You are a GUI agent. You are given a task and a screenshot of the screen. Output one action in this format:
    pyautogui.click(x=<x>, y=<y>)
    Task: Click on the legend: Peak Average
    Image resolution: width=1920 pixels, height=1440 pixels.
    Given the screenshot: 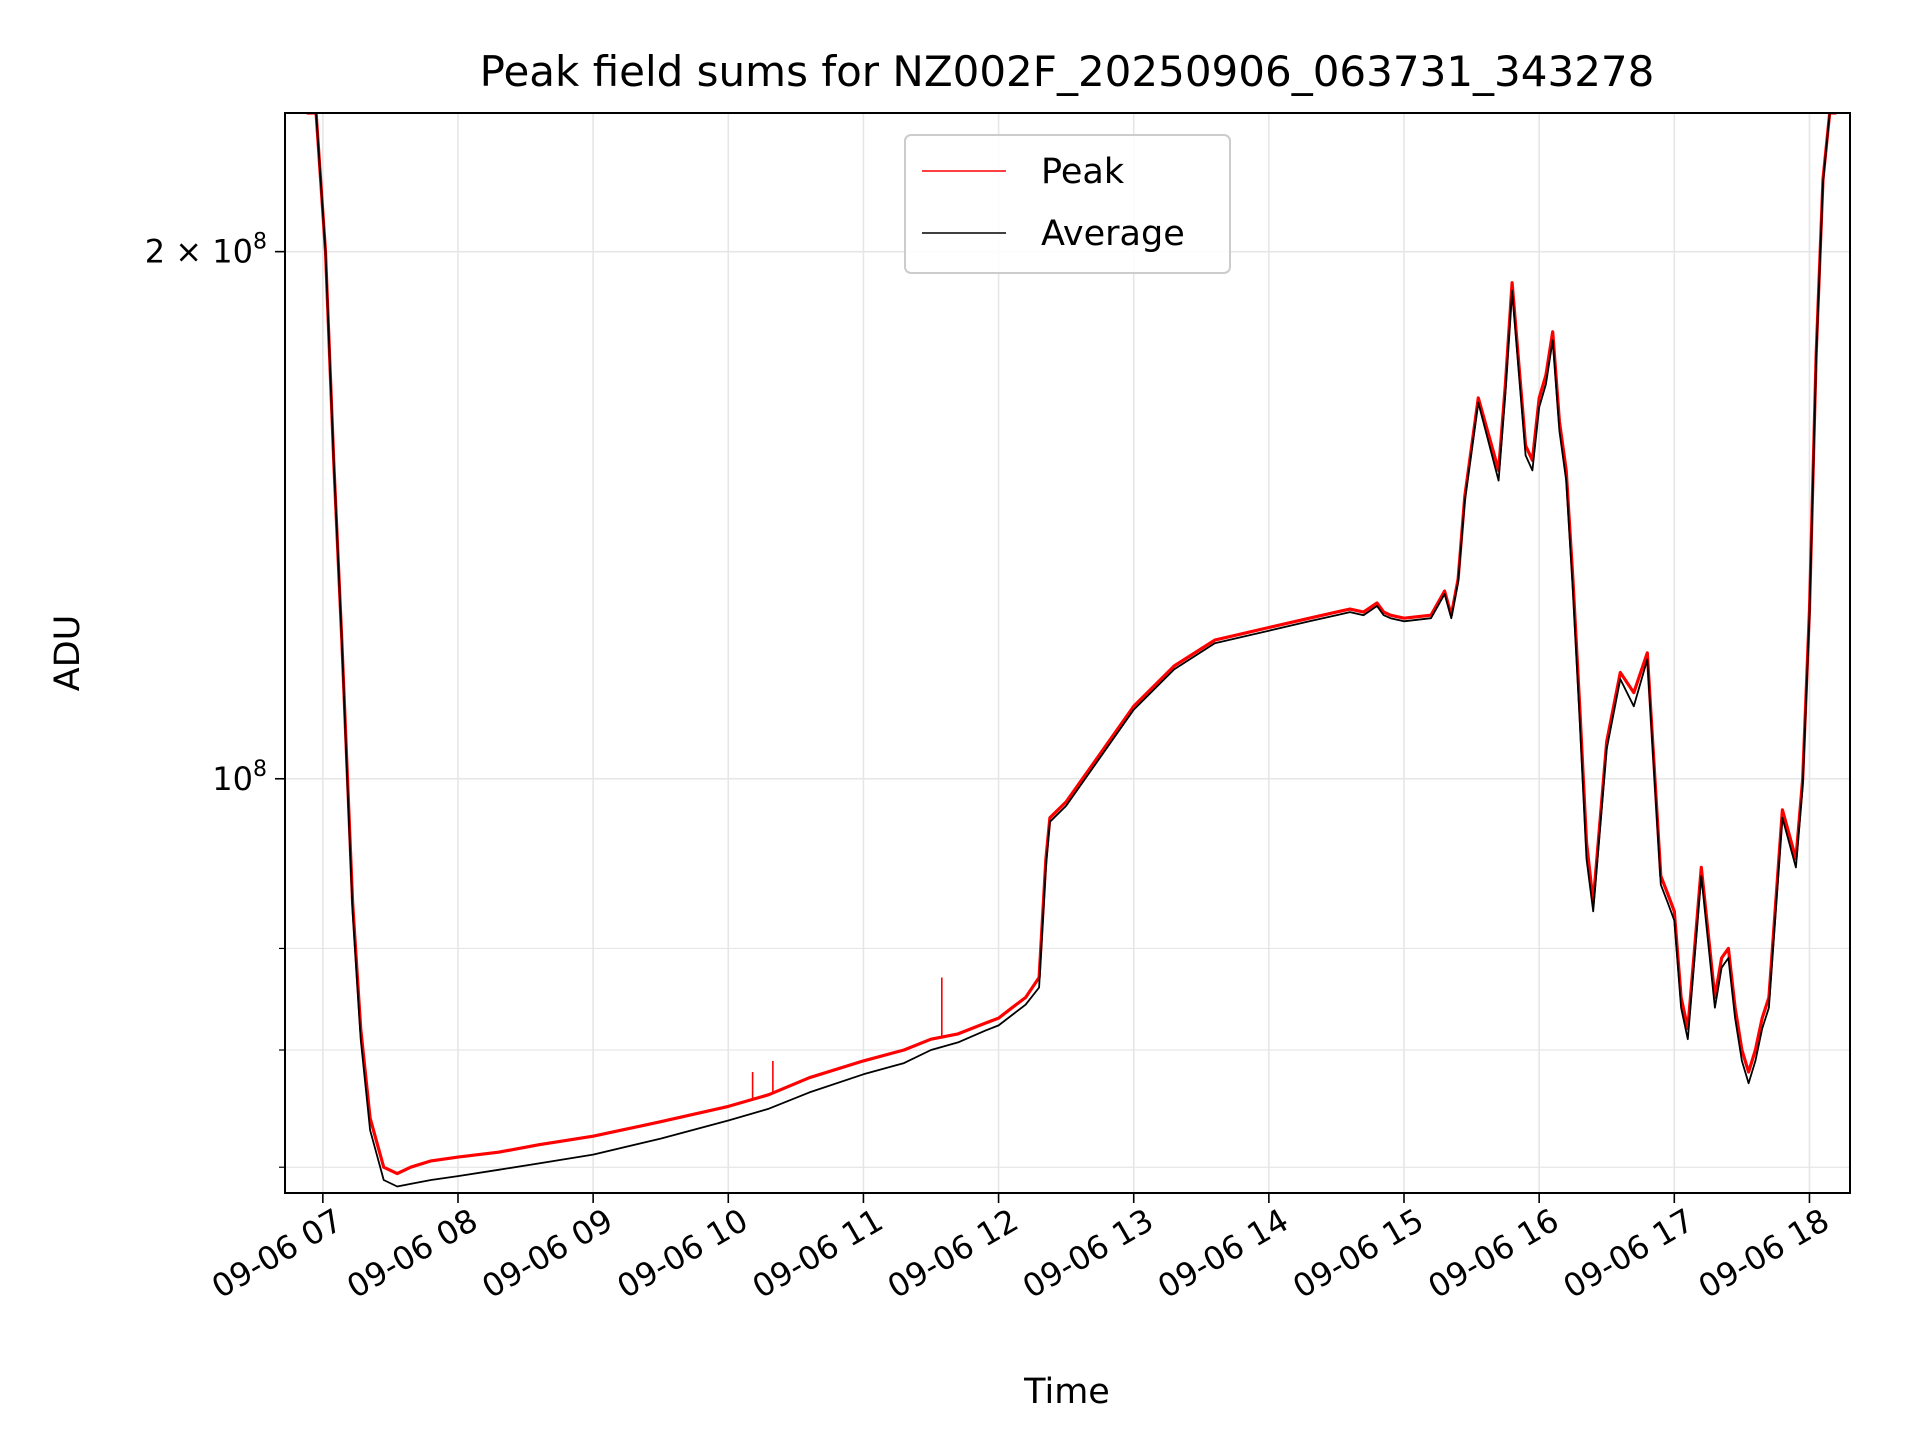 What is the action you would take?
    pyautogui.click(x=1067, y=204)
    